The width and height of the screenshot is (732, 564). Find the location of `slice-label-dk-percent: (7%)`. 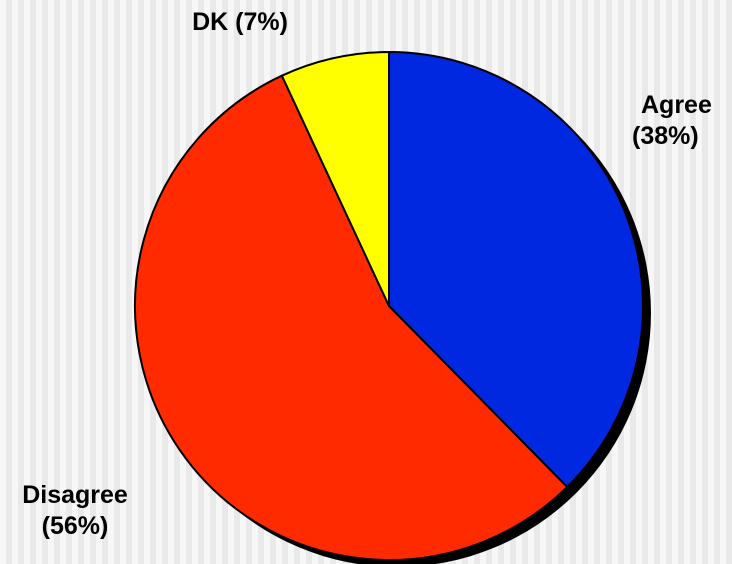

slice-label-dk-percent: (7%) is located at coordinates (261, 22).